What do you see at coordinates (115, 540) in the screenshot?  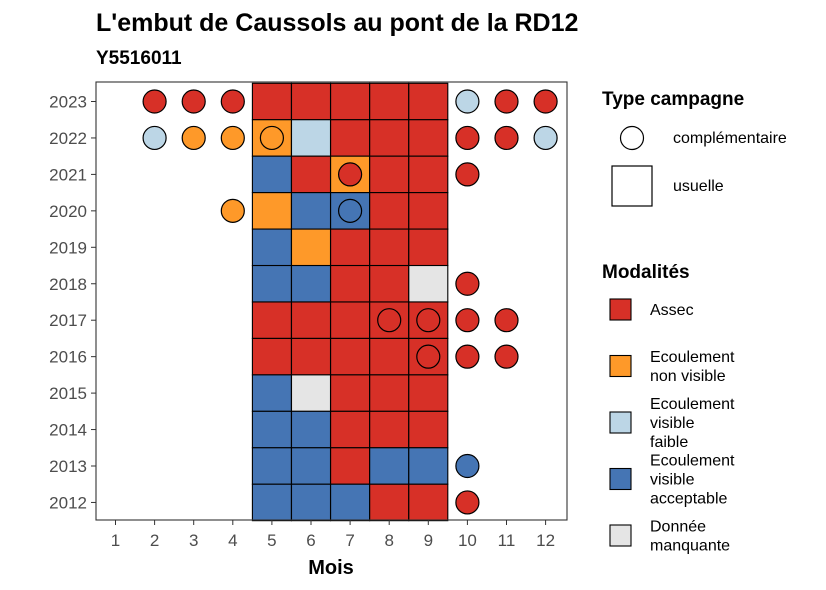 I see `x-tick-label-1: 1` at bounding box center [115, 540].